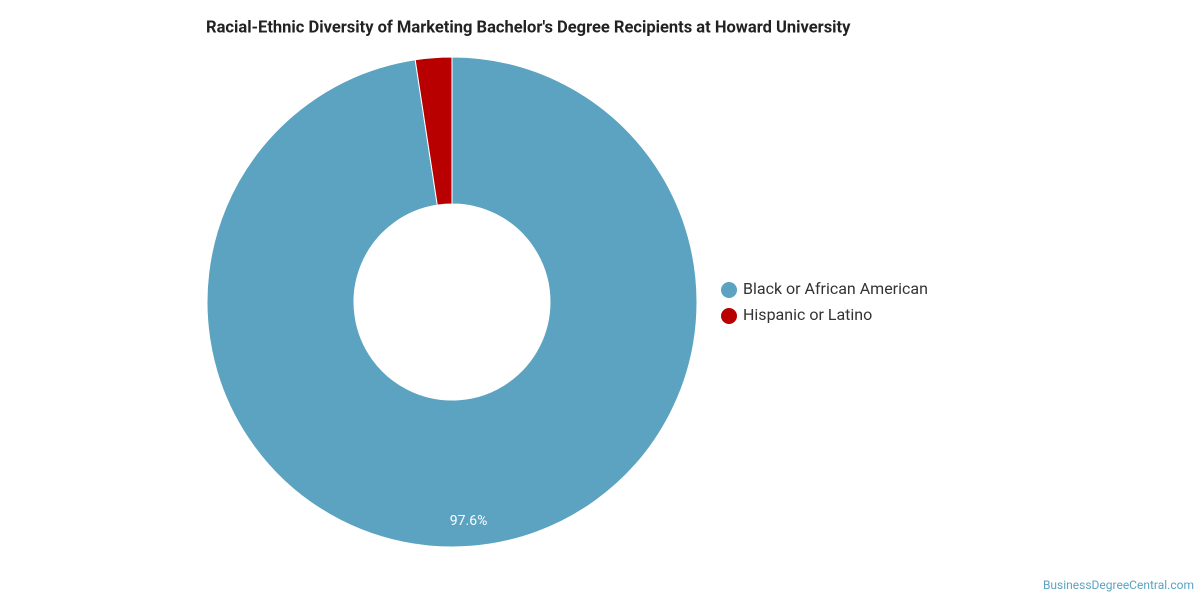  Describe the element at coordinates (807, 314) in the screenshot. I see `legend-label: Hispanic or Latino` at that location.